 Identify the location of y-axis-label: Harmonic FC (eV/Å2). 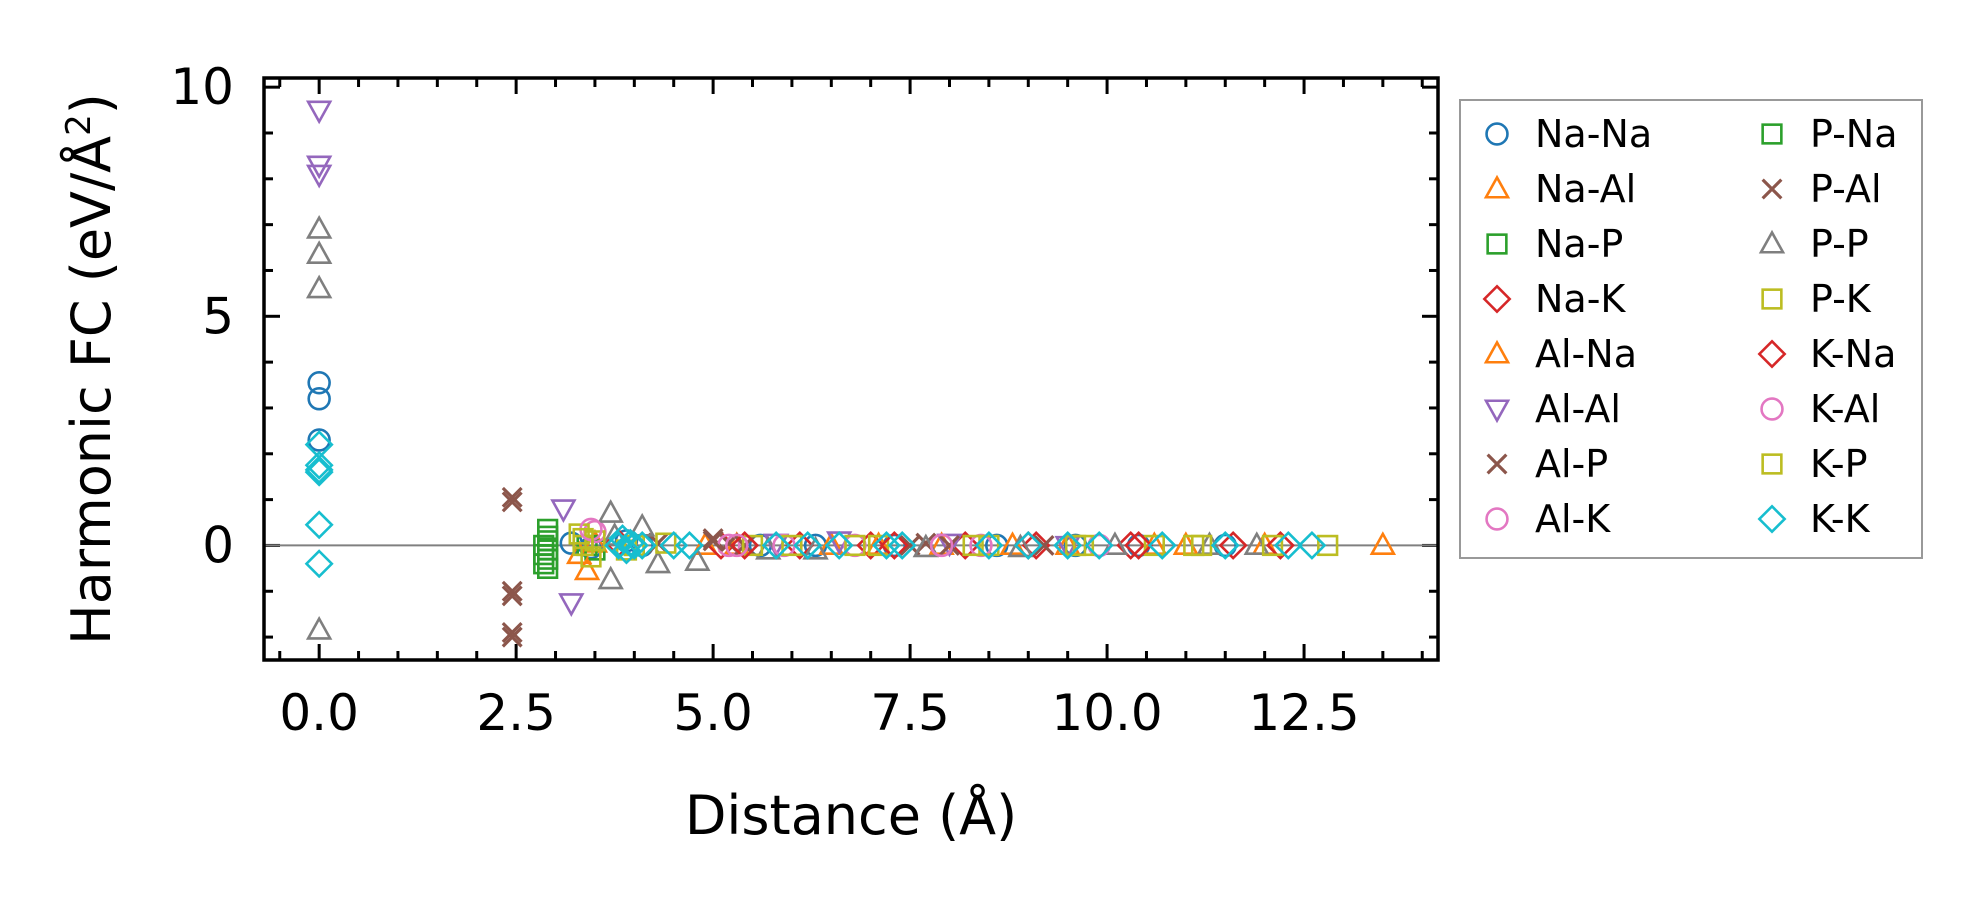
(91, 369).